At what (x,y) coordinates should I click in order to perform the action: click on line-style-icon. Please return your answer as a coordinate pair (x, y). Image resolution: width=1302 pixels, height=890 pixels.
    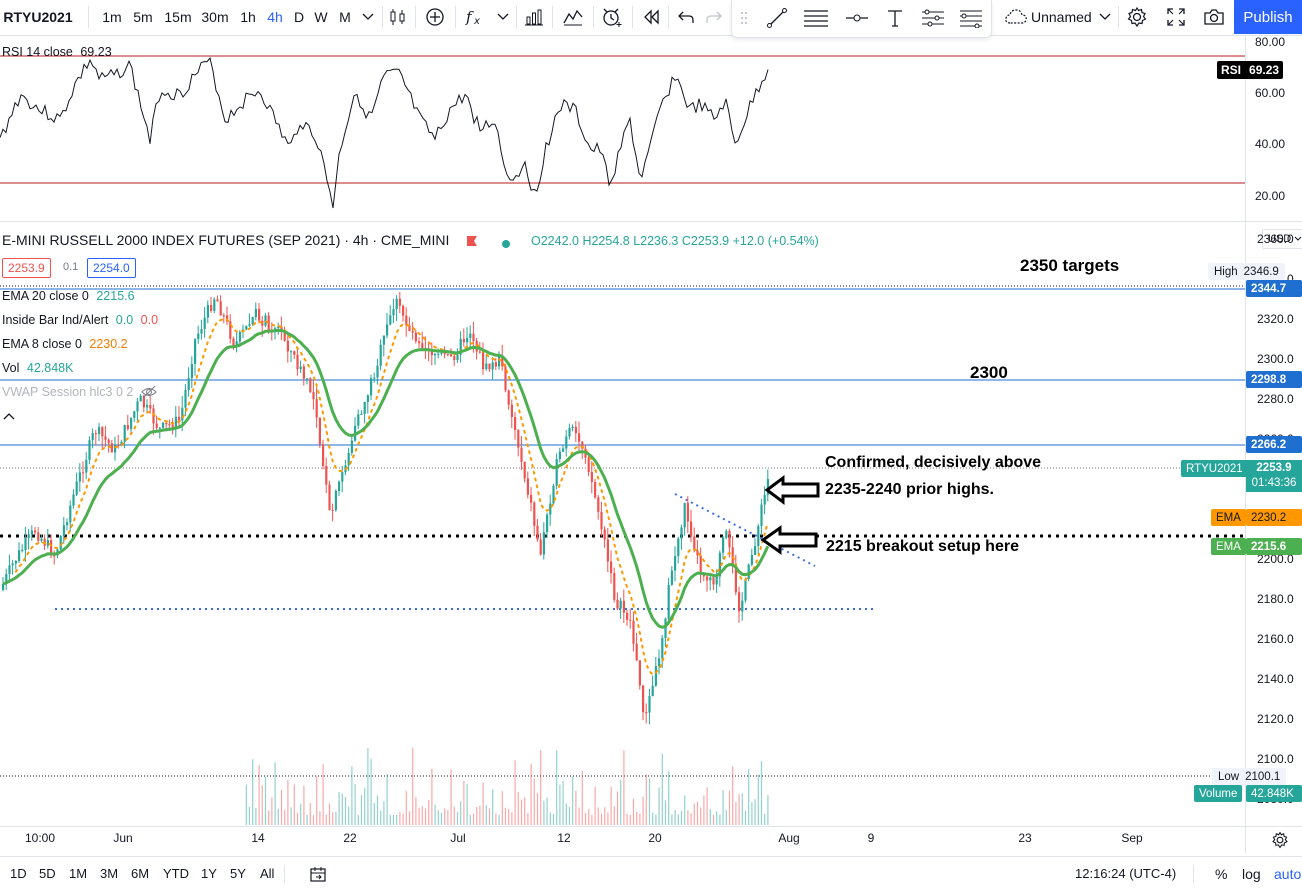
    Looking at the image, I should click on (816, 18).